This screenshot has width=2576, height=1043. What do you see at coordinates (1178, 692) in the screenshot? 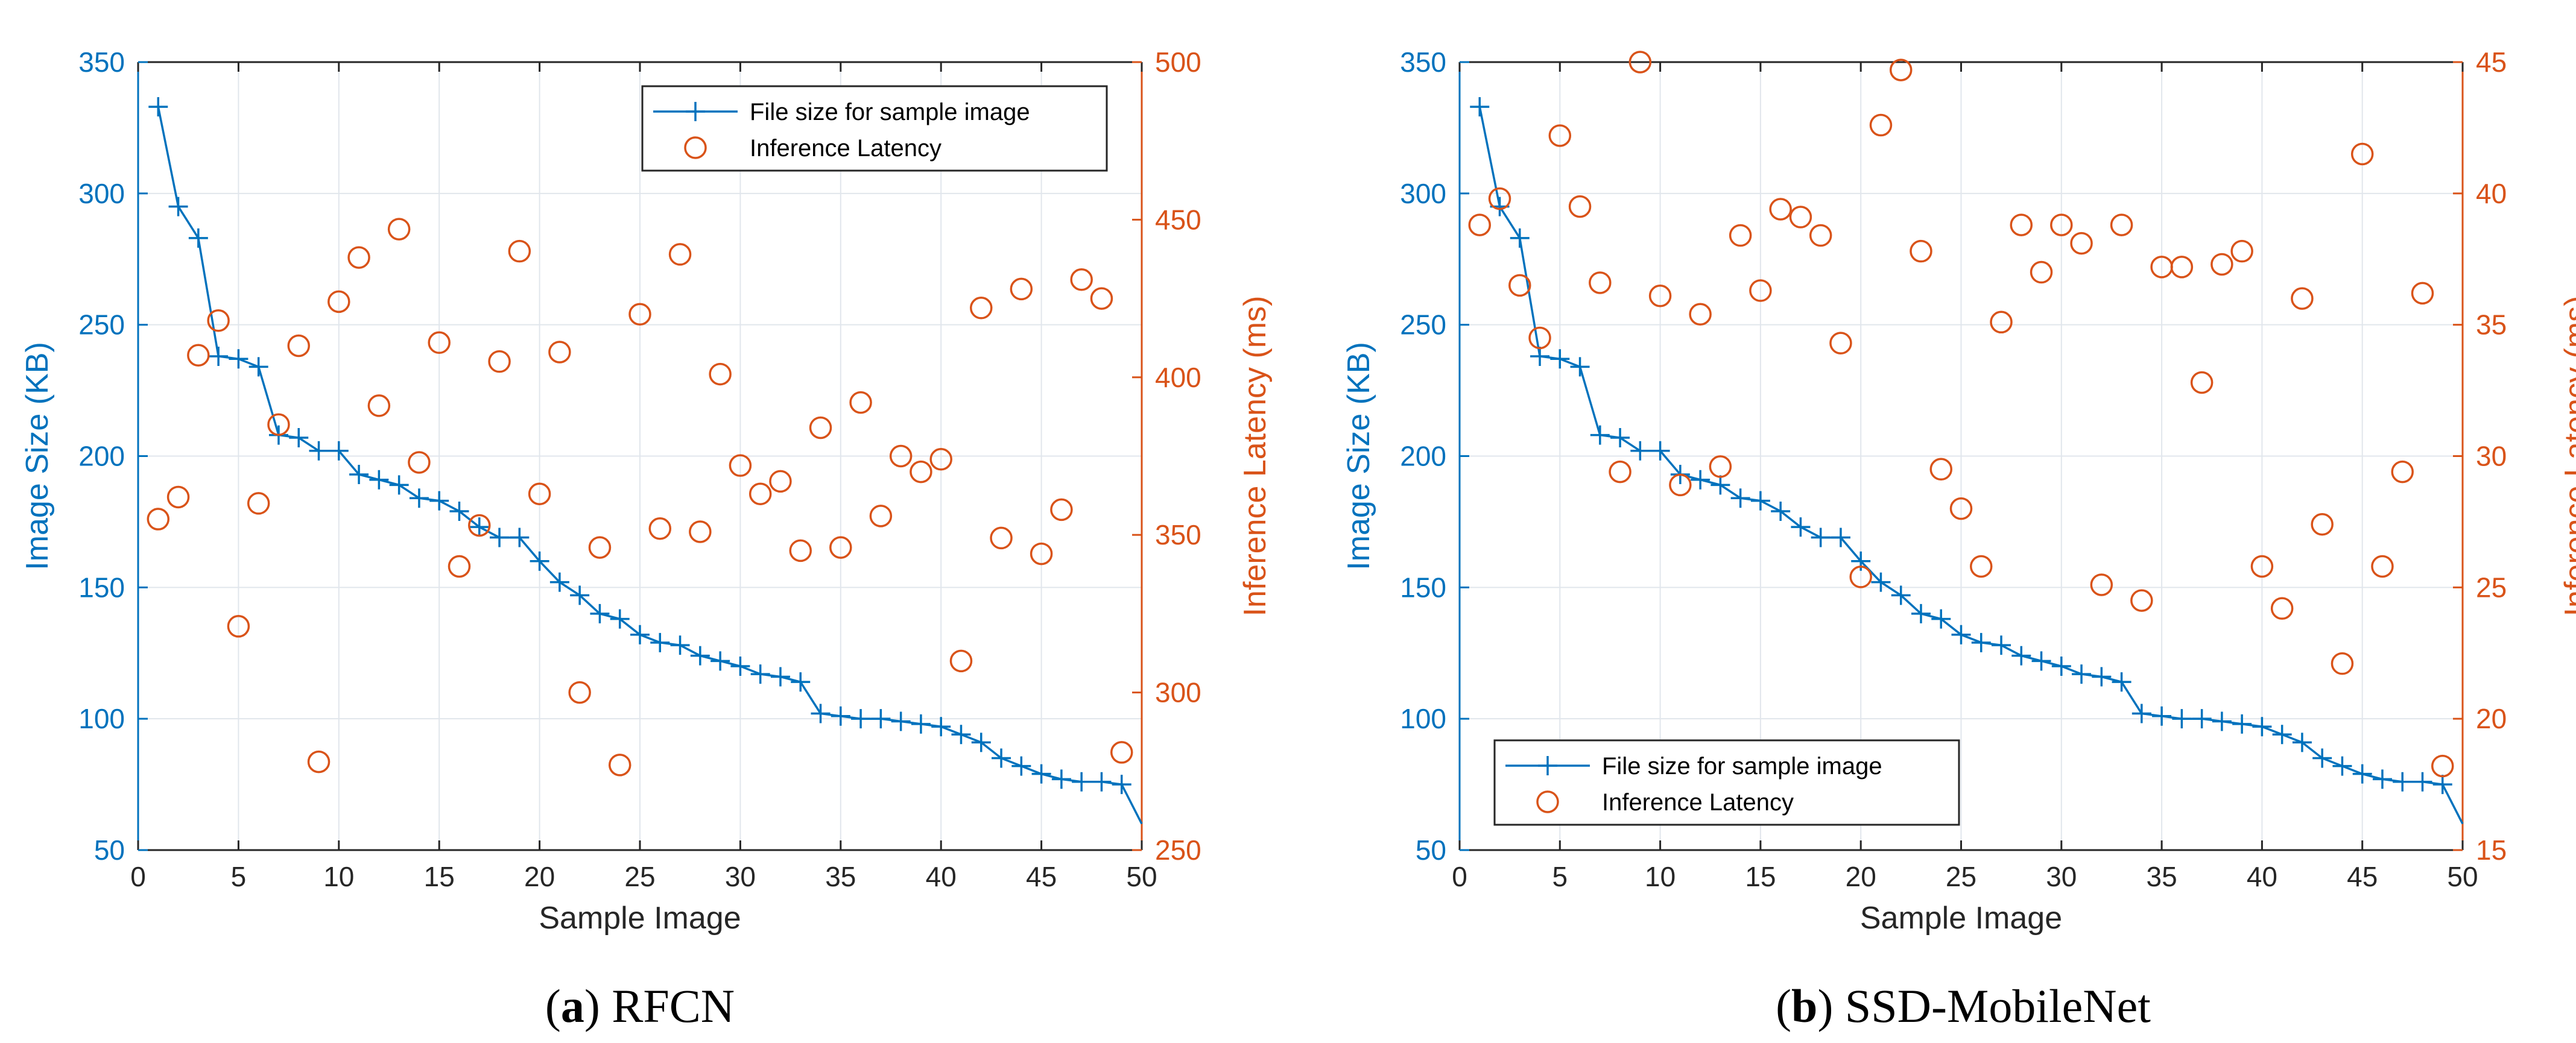
I see `y-right-tick-label: 300` at bounding box center [1178, 692].